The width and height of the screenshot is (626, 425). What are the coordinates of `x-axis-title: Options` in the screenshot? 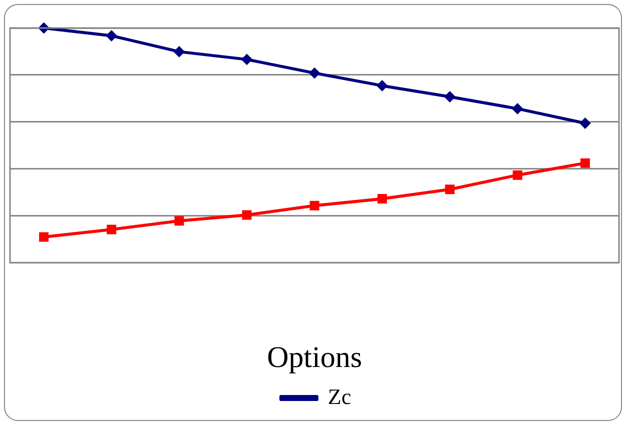 It's located at (314, 357).